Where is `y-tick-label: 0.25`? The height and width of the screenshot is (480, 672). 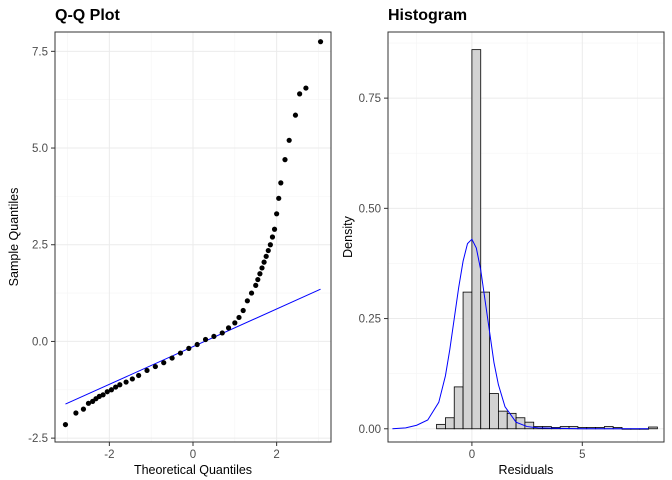 y-tick-label: 0.25 is located at coordinates (370, 320).